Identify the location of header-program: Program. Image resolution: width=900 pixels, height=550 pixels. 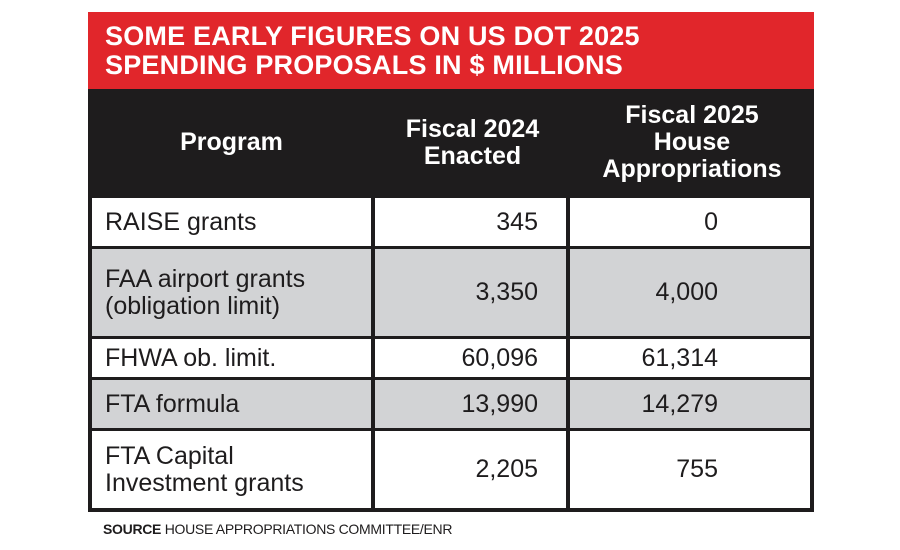
(231, 142).